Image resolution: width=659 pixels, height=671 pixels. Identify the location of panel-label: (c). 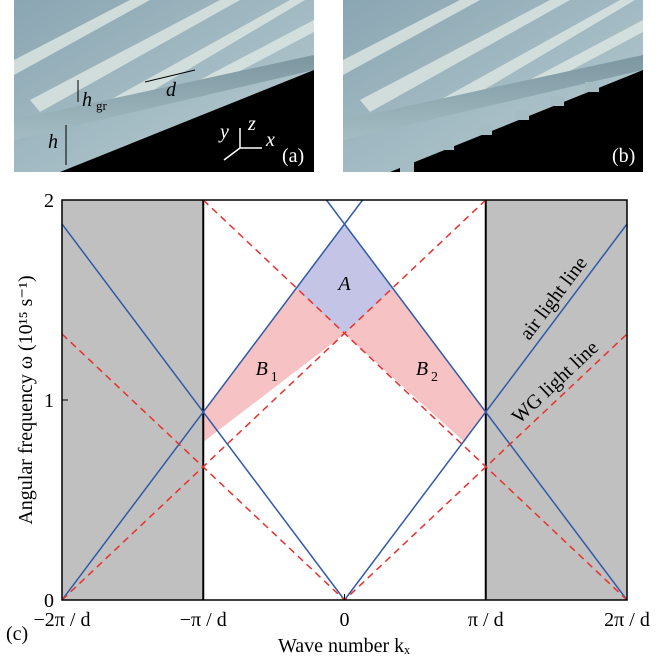
(17, 634).